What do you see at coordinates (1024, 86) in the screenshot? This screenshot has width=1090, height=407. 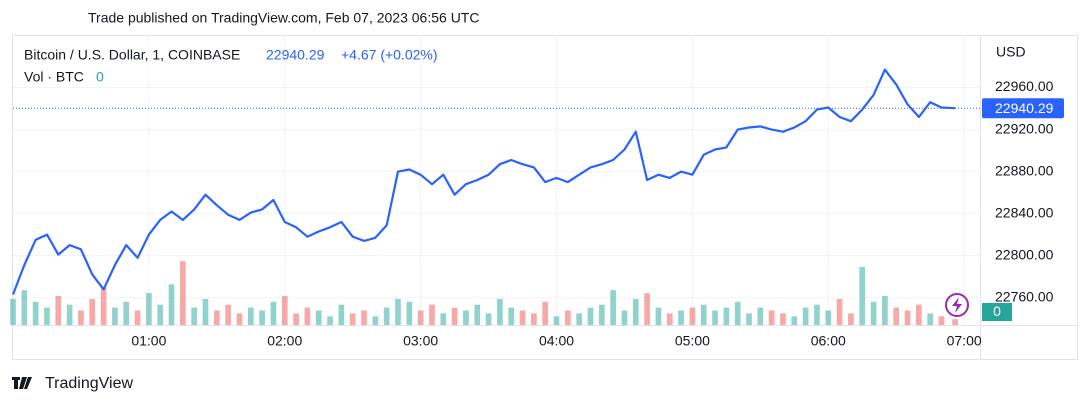 I see `y-tick-label: 22960.00` at bounding box center [1024, 86].